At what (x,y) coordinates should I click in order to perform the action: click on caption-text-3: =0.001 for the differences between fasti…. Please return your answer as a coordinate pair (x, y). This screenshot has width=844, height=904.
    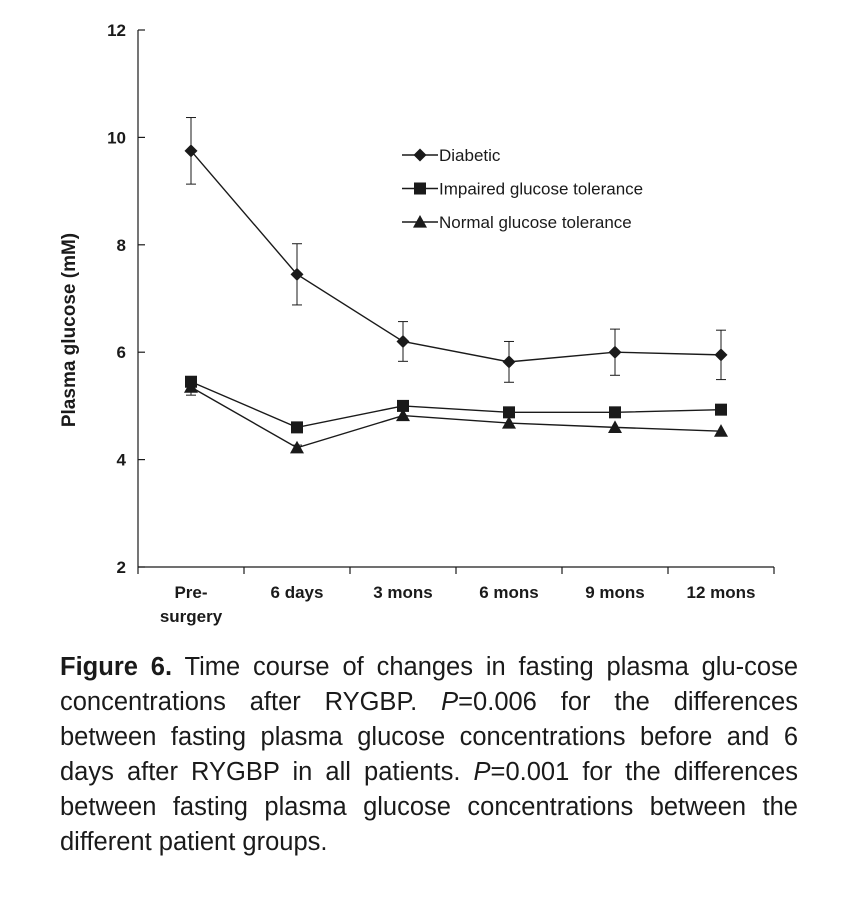
    Looking at the image, I should click on (429, 807).